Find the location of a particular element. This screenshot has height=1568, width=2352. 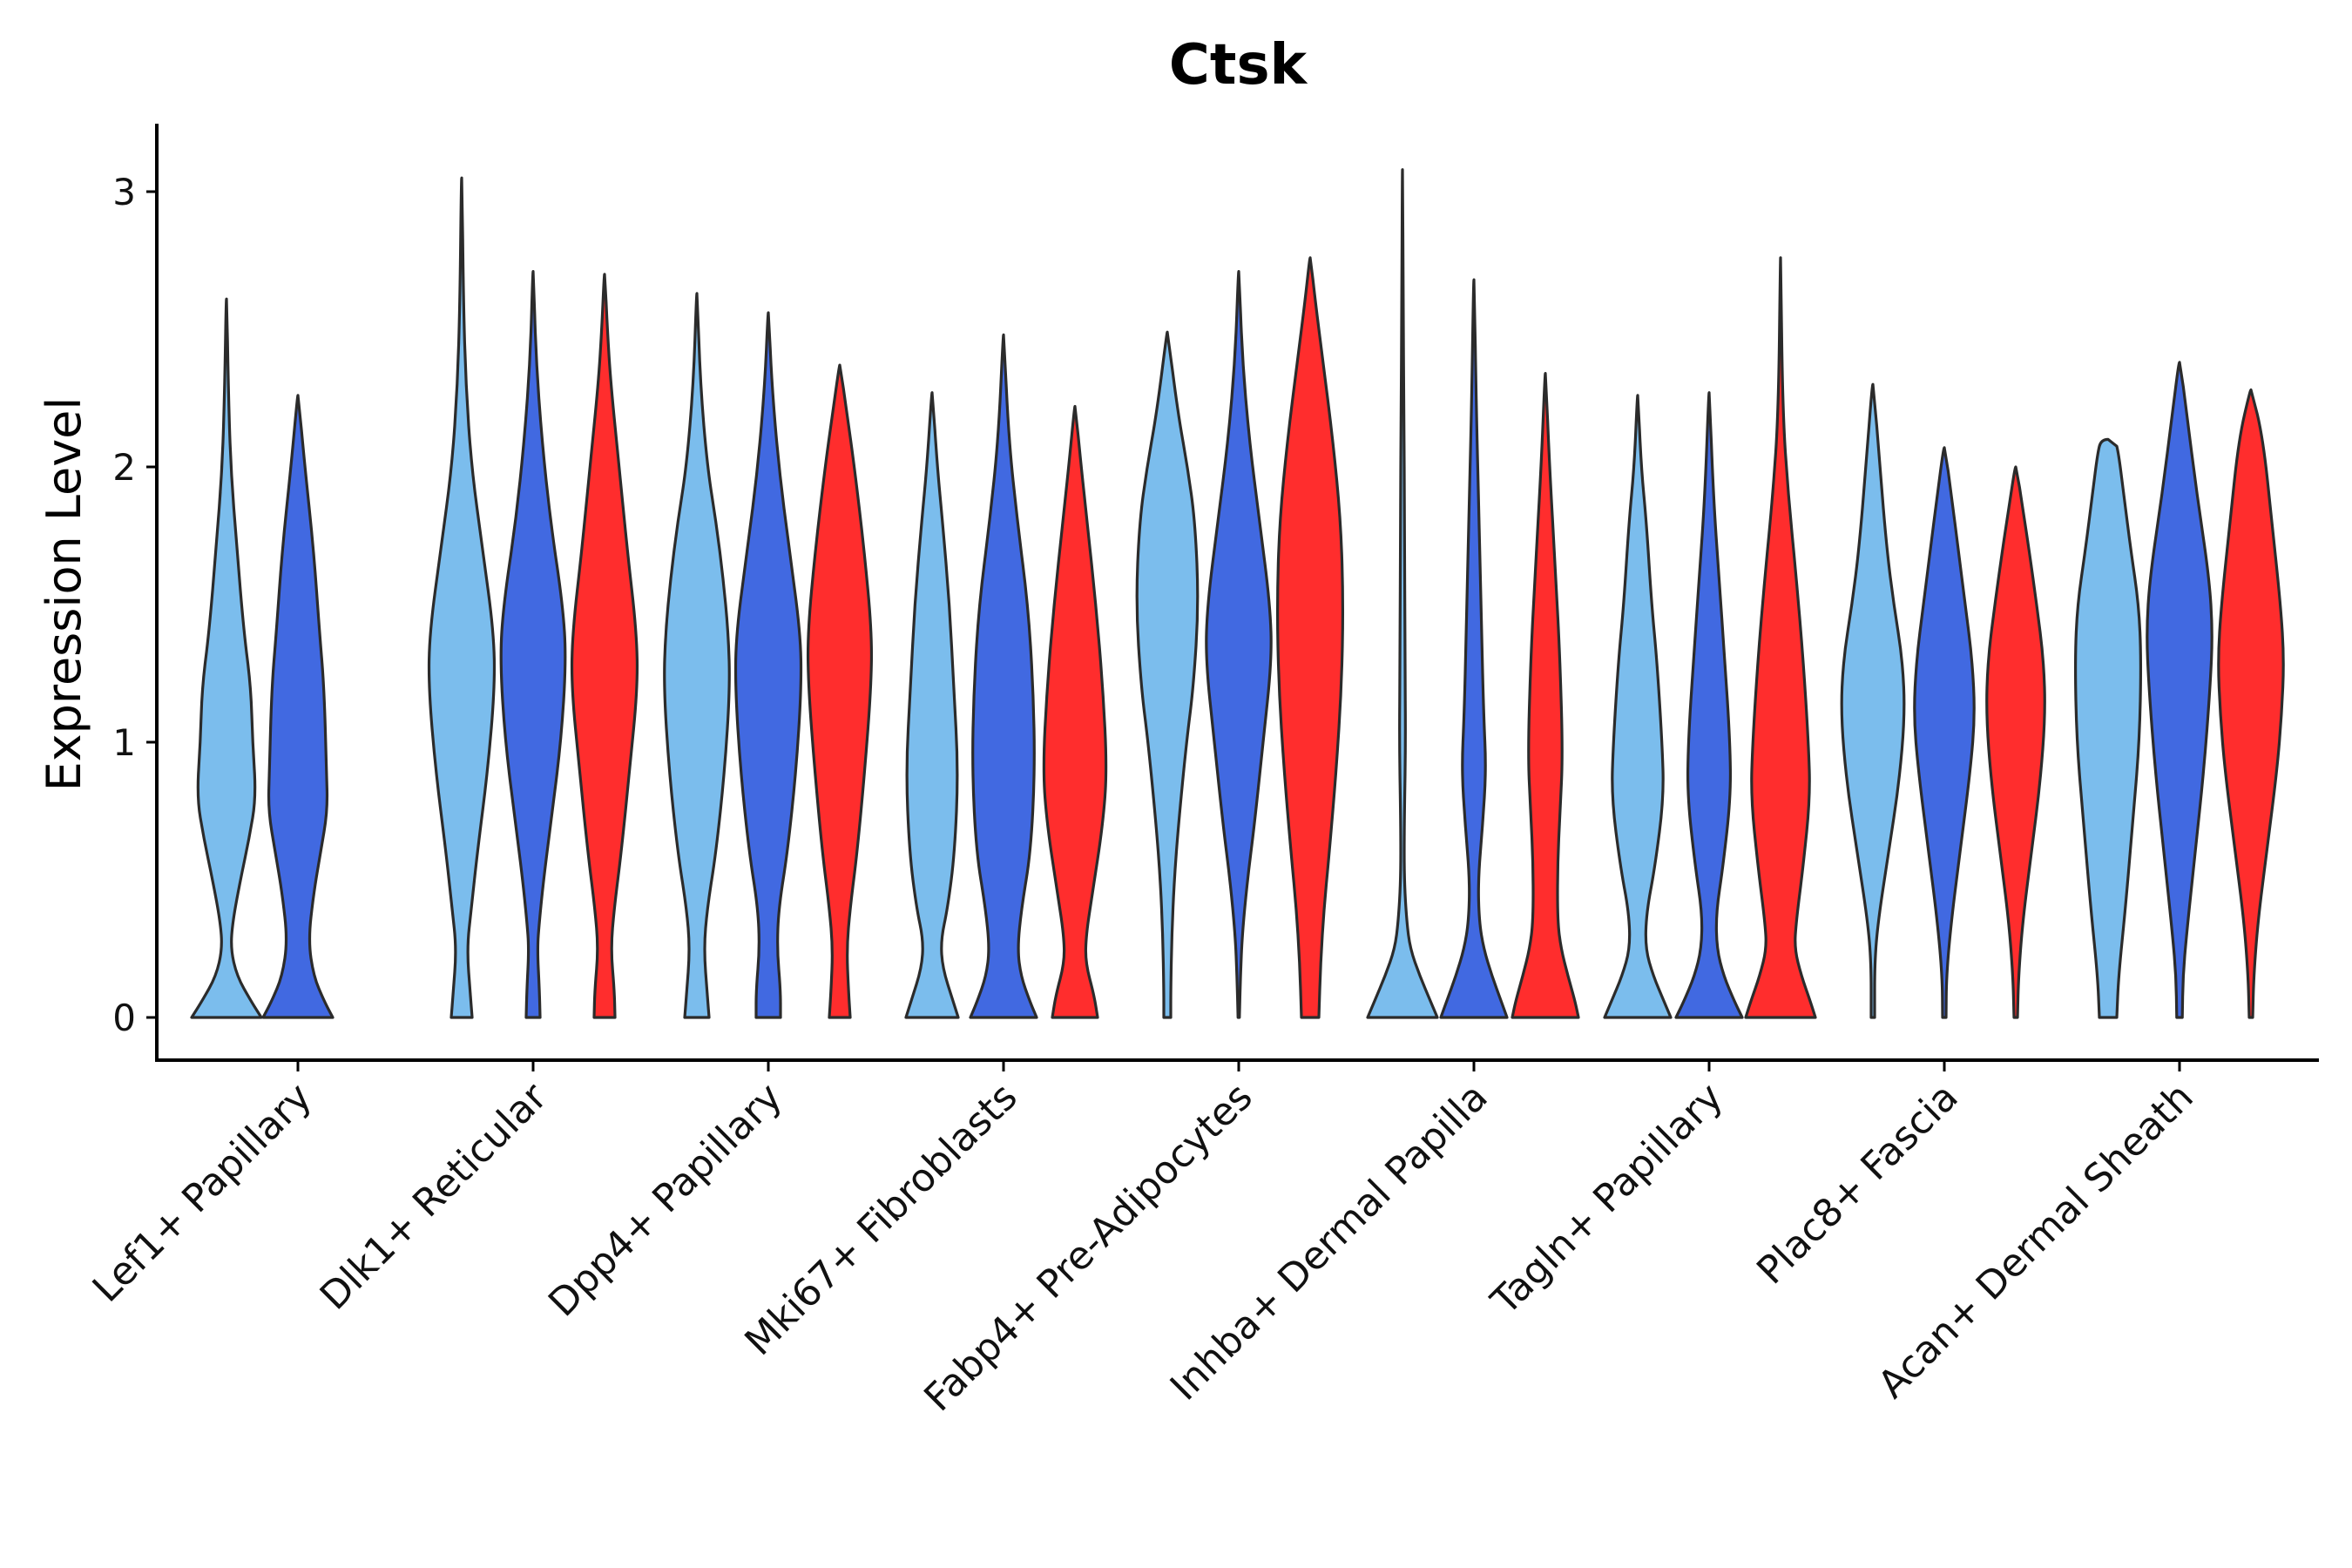

y-axis-label: Expression Level is located at coordinates (64, 594).